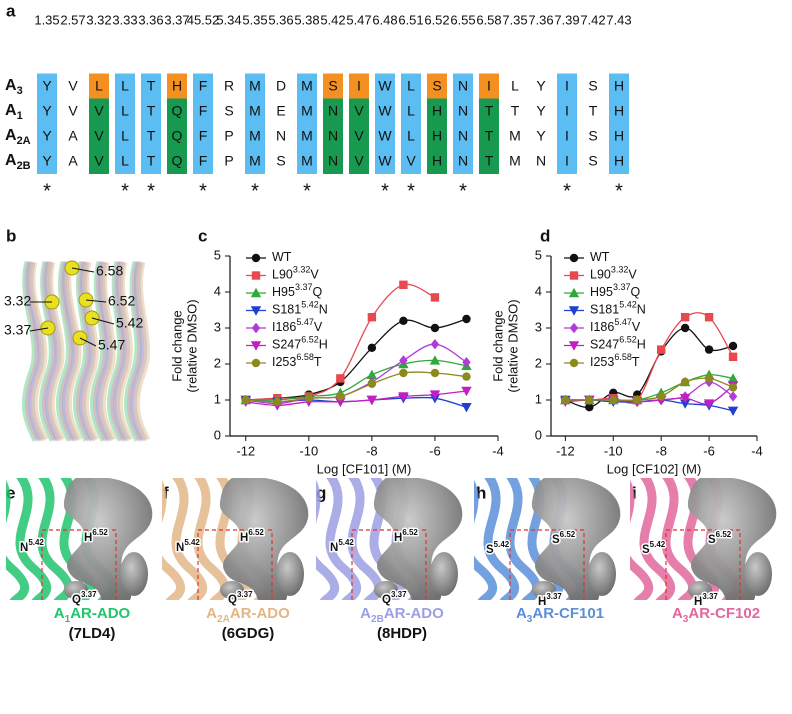 The image size is (792, 714). What do you see at coordinates (619, 111) in the screenshot?
I see `residue: H` at bounding box center [619, 111].